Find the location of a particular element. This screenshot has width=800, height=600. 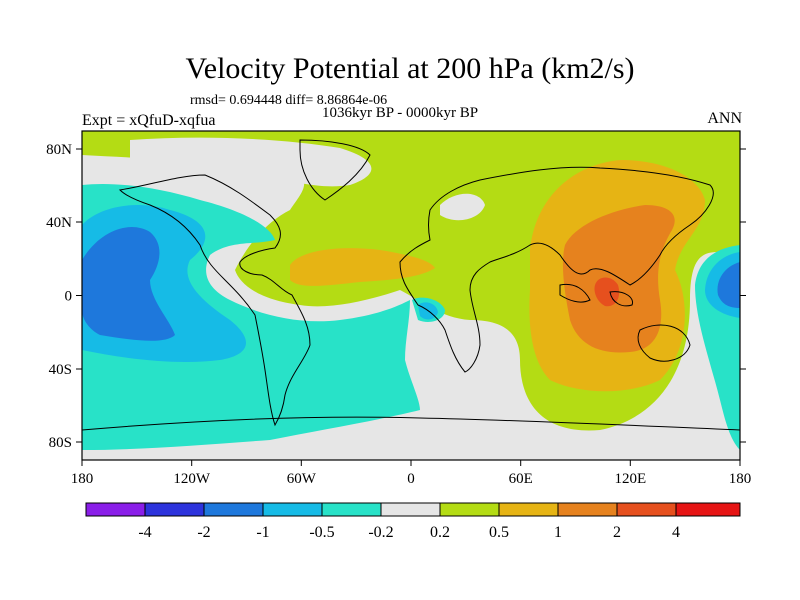

colorbar-label: -0.2 is located at coordinates (380, 532).